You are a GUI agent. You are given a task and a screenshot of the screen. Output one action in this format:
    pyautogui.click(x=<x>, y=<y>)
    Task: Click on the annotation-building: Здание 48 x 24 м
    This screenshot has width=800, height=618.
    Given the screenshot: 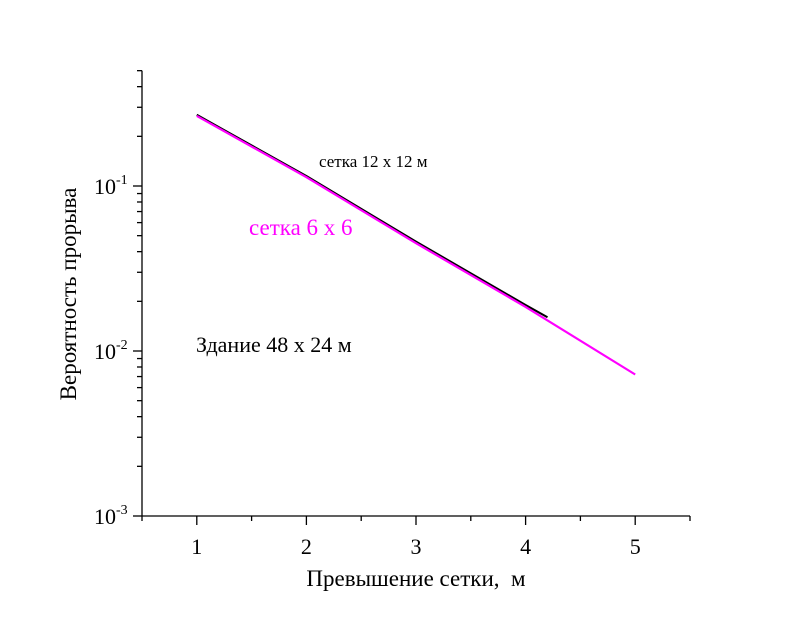 What is the action you would take?
    pyautogui.click(x=274, y=344)
    